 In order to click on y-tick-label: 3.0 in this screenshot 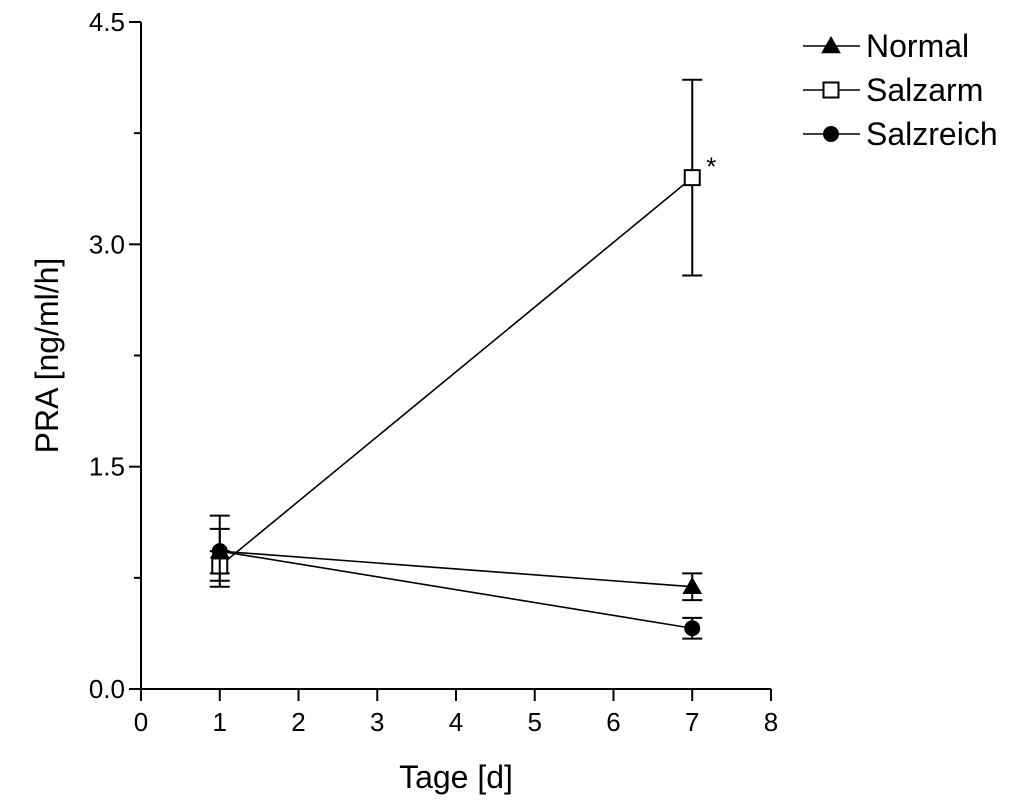, I will do `click(107, 244)`.